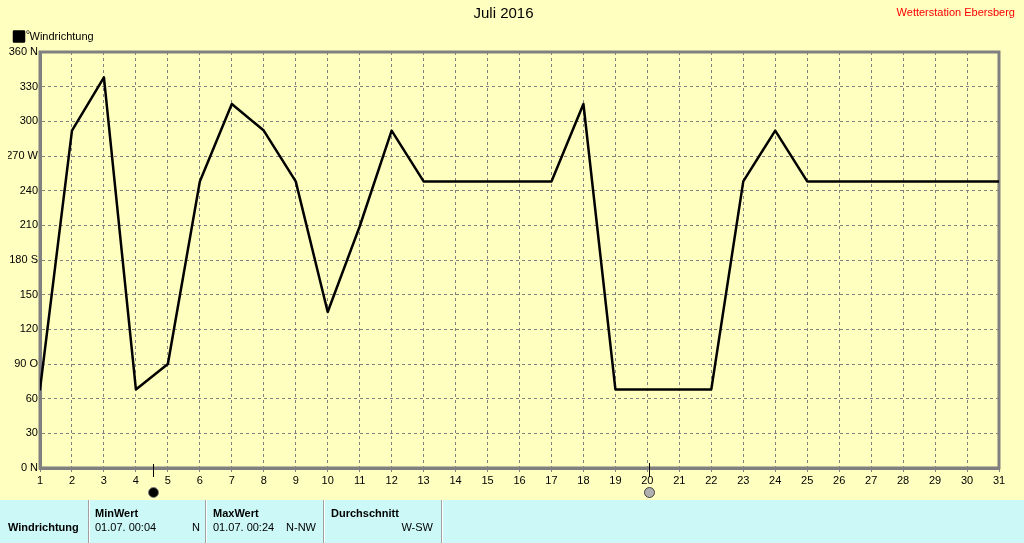 The height and width of the screenshot is (543, 1024). Describe the element at coordinates (72, 479) in the screenshot. I see `x-tick-label: 2` at that location.